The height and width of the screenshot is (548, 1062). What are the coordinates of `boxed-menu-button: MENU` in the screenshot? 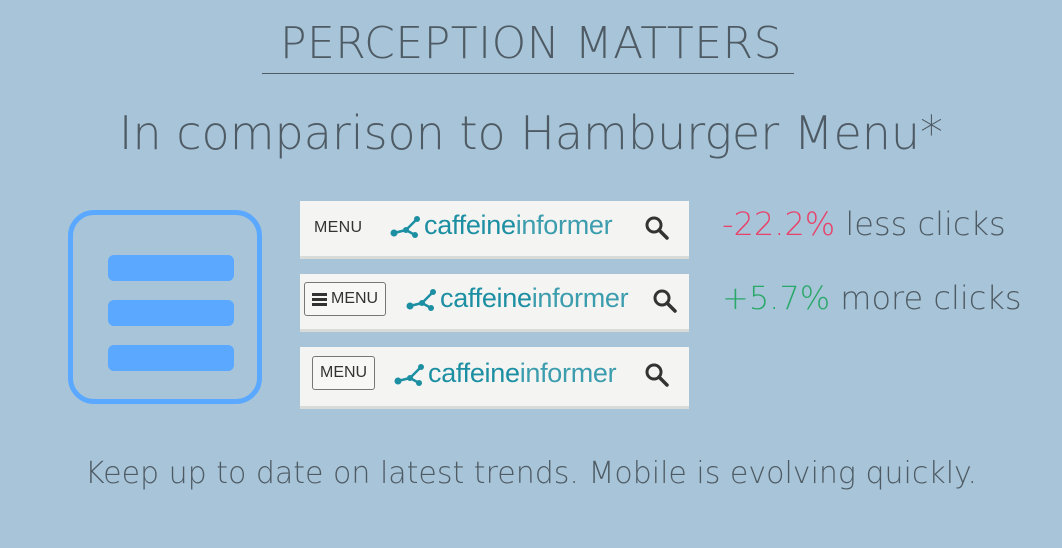 It's located at (344, 373).